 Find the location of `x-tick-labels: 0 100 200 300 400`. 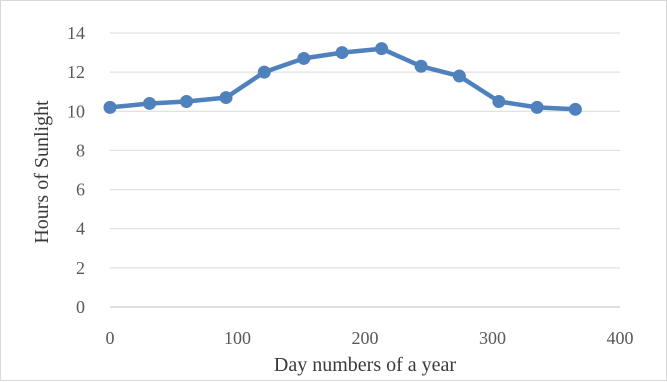

x-tick-labels: 0 100 200 300 400 is located at coordinates (370, 338).